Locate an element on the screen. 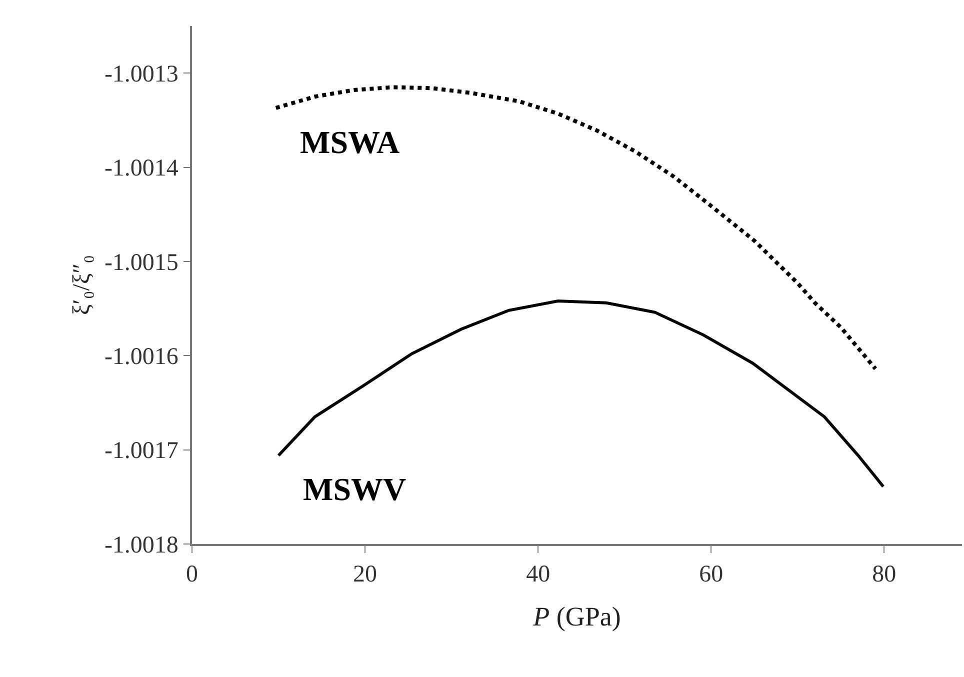 This screenshot has height=677, width=964. y-tick-label: -1.0015 is located at coordinates (141, 263).